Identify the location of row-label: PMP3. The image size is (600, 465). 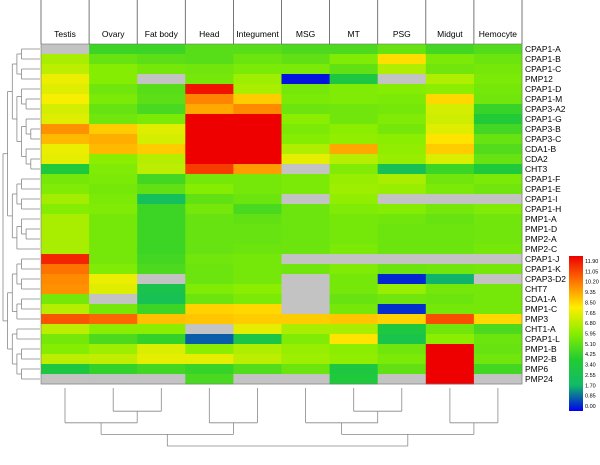
(536, 319).